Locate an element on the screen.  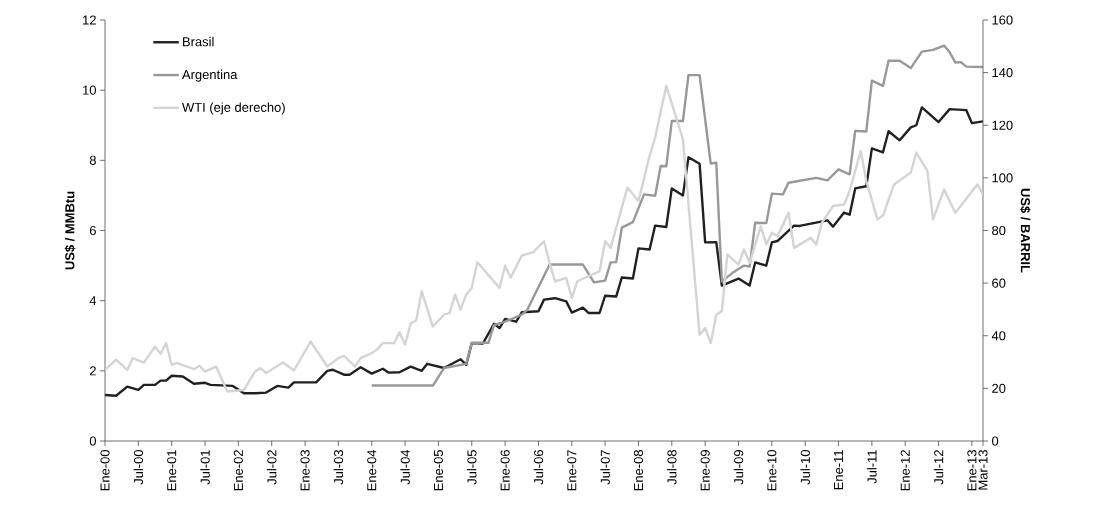
x-tick-label: Ene-10 is located at coordinates (772, 470).